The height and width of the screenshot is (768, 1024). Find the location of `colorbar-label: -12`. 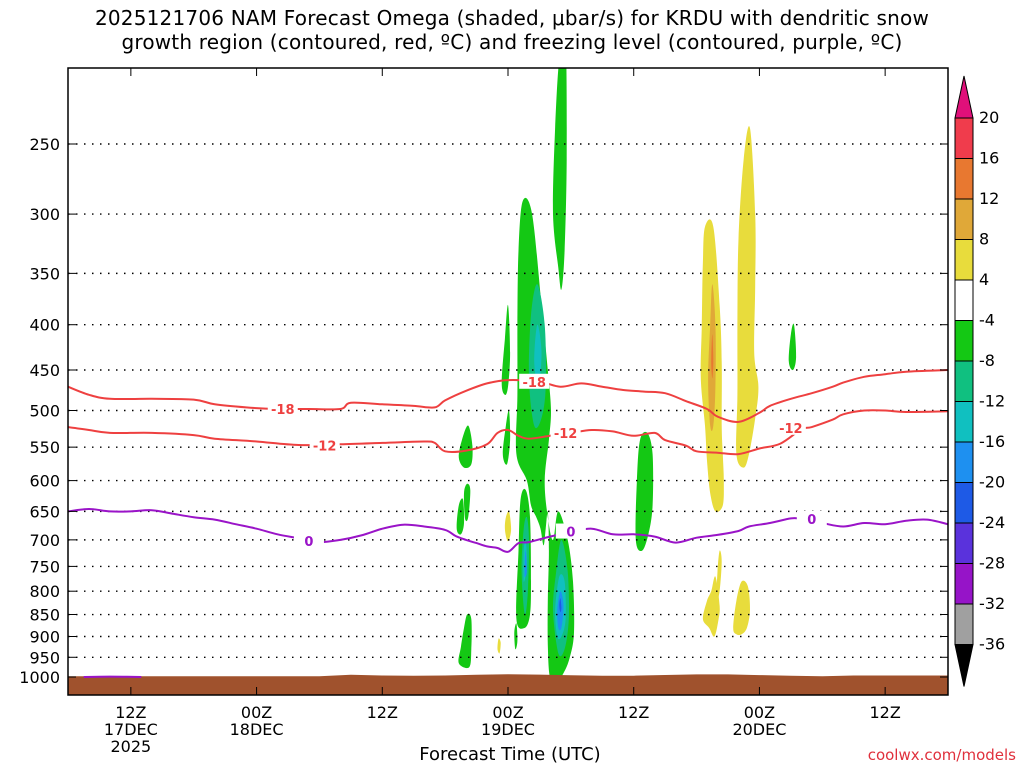

colorbar-label: -12 is located at coordinates (992, 401).